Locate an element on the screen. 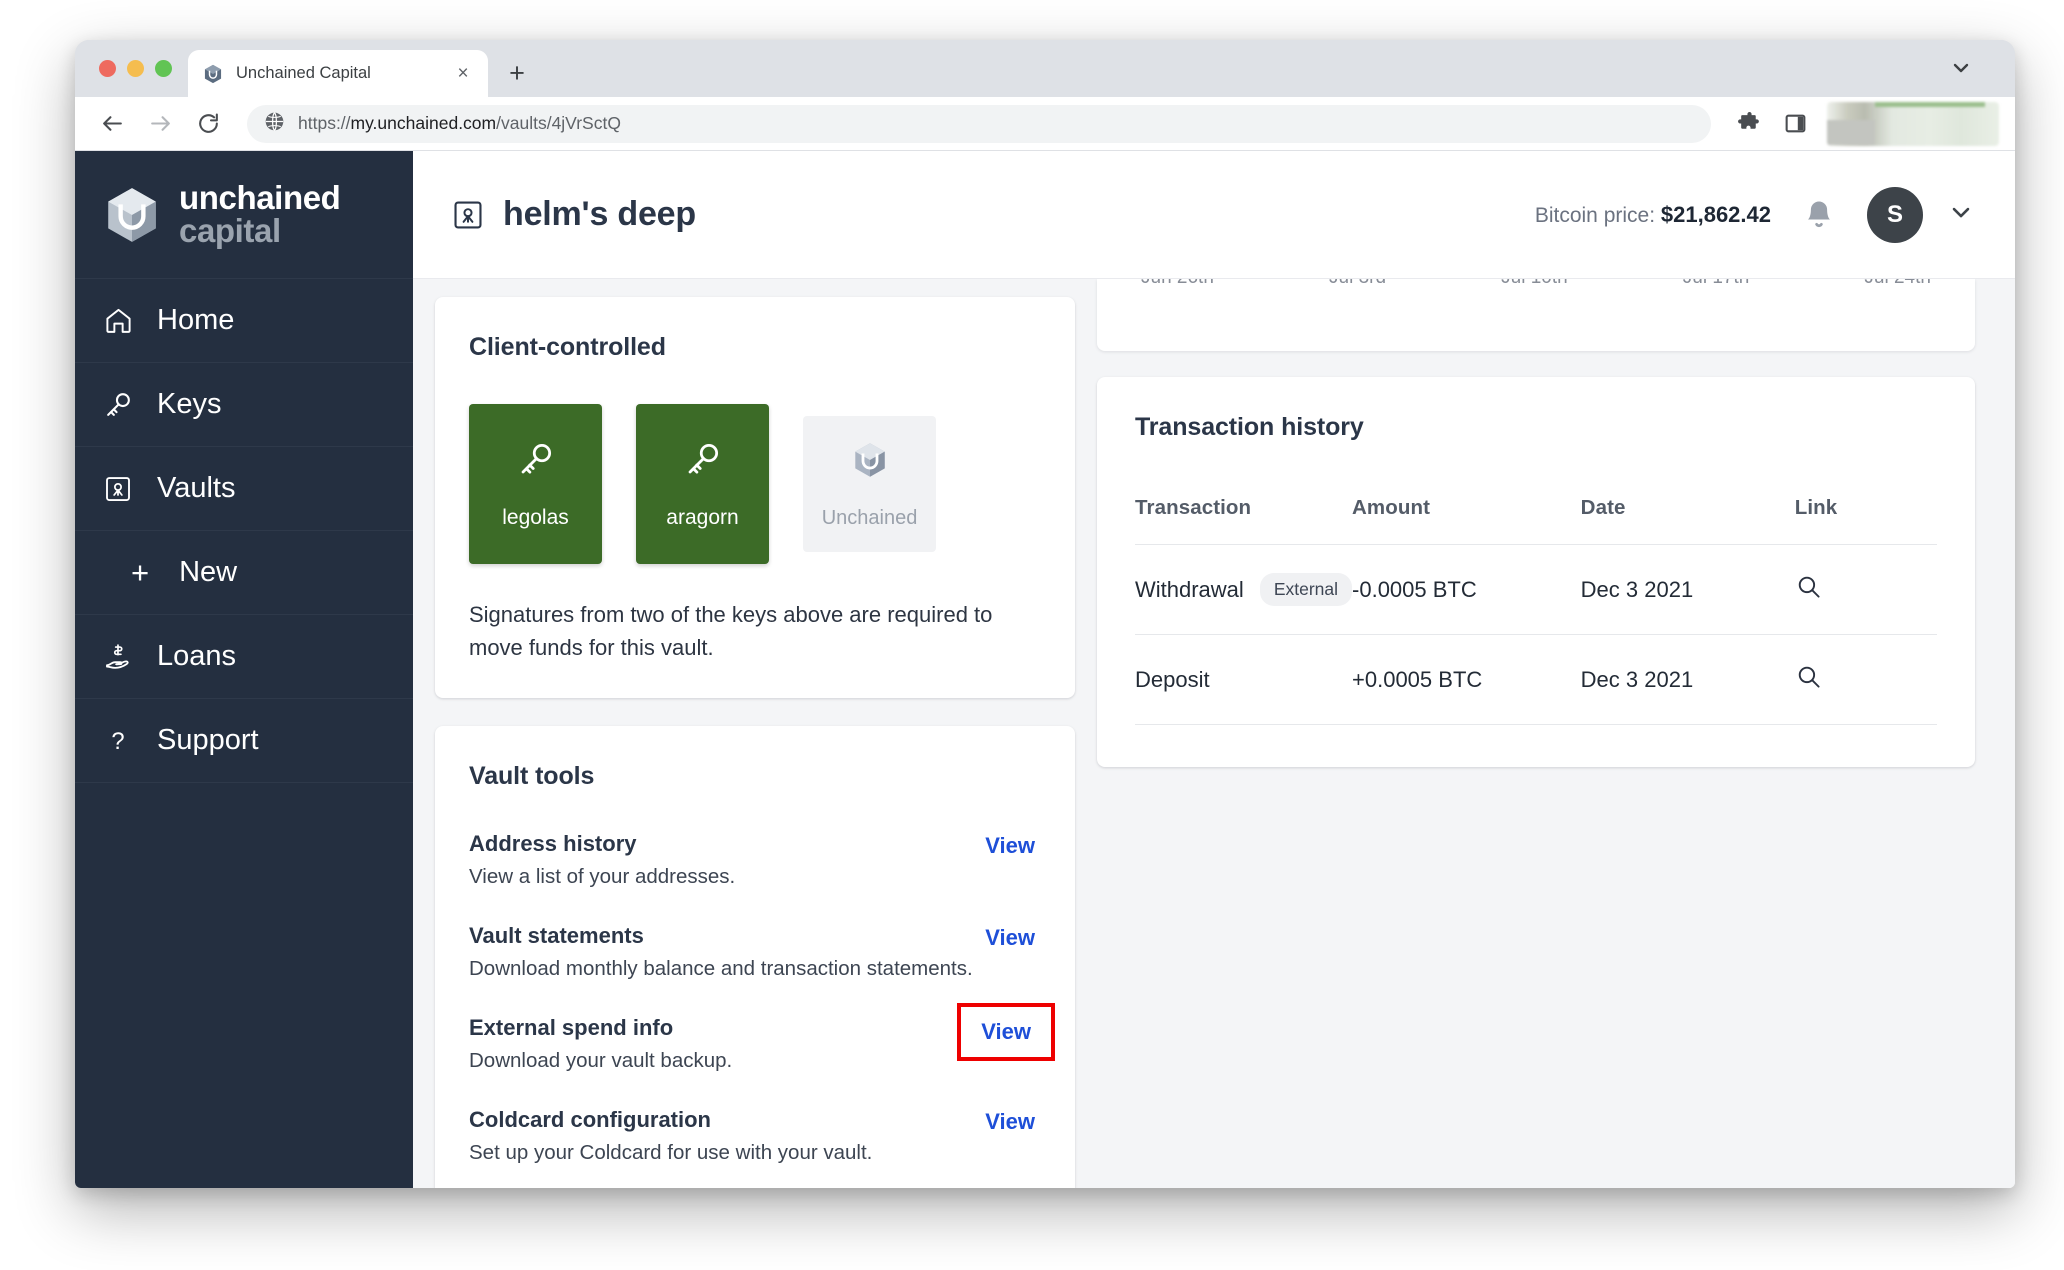  cell-amount: +0.0005 BTC is located at coordinates (1466, 679).